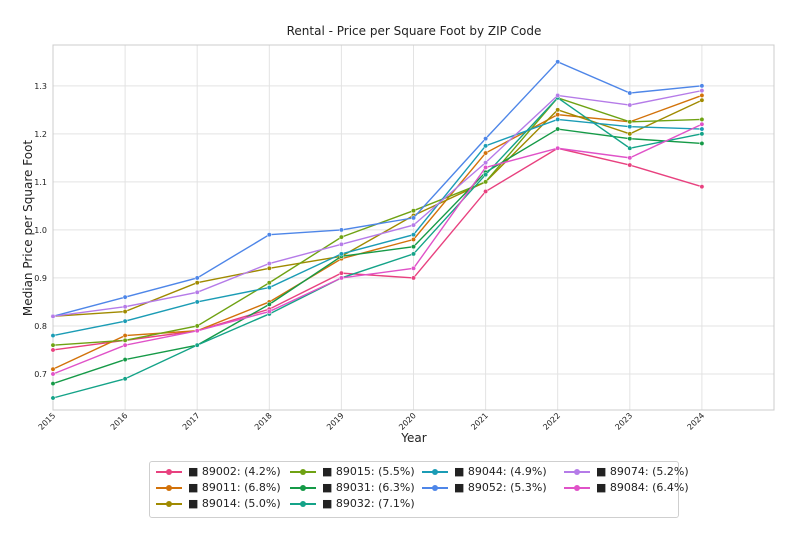  I want to click on legend-label: ■ 89014: (5.0%), so click(234, 503).